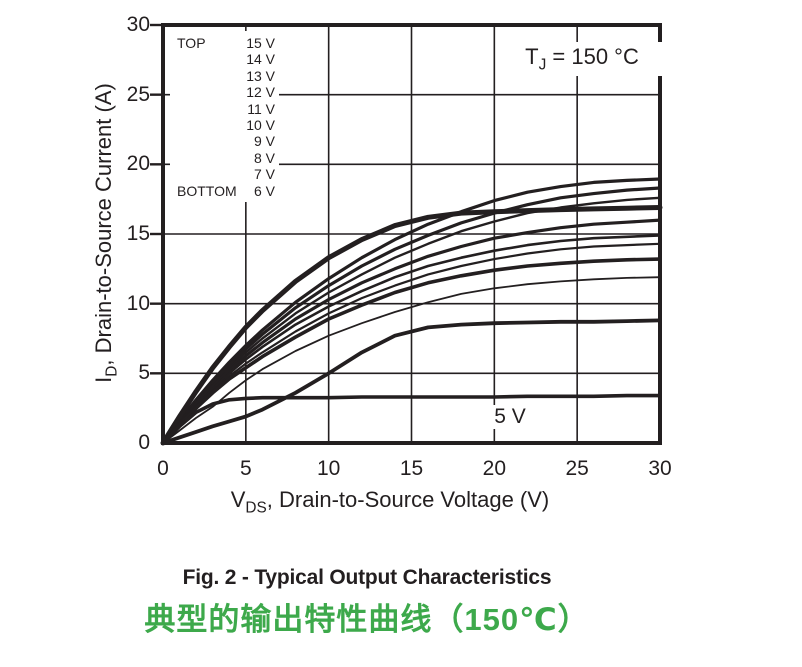 The height and width of the screenshot is (667, 802). Describe the element at coordinates (226, 125) in the screenshot. I see `legend-row: 10 V` at that location.